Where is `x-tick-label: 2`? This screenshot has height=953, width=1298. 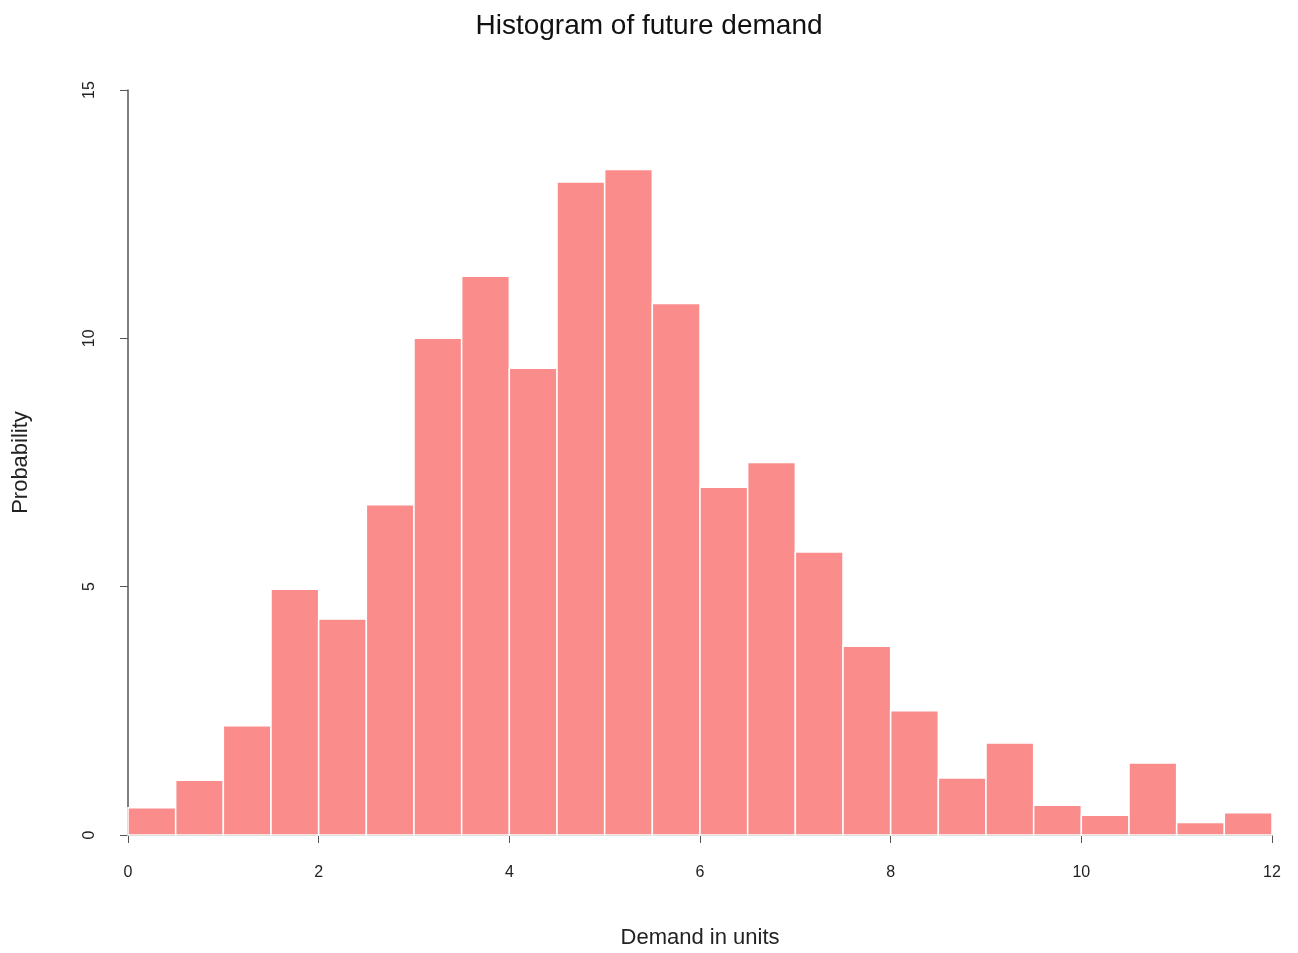 x-tick-label: 2 is located at coordinates (319, 871).